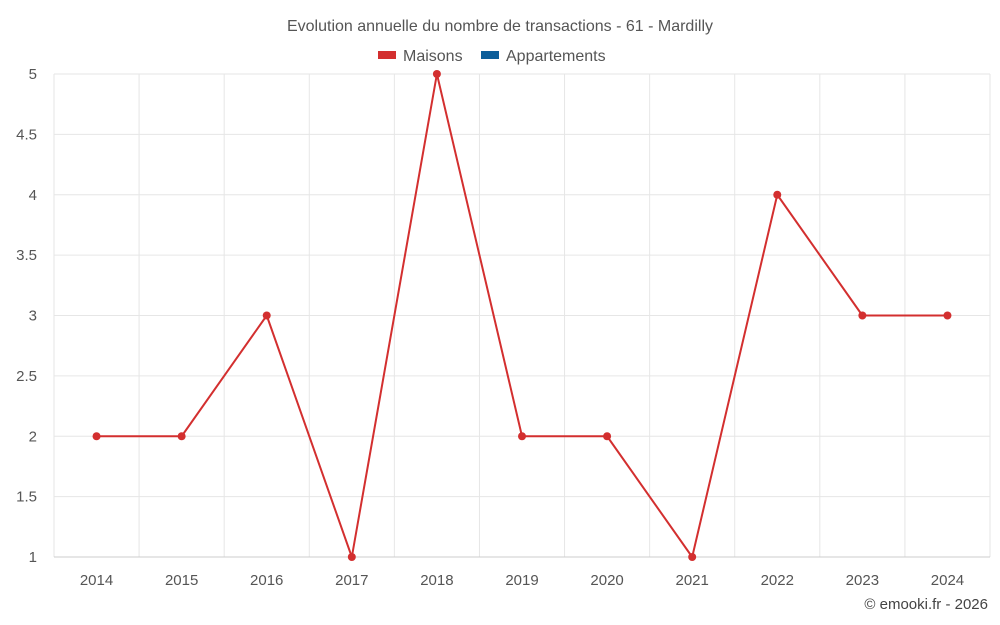  What do you see at coordinates (606, 580) in the screenshot?
I see `x-tick-label: 2020` at bounding box center [606, 580].